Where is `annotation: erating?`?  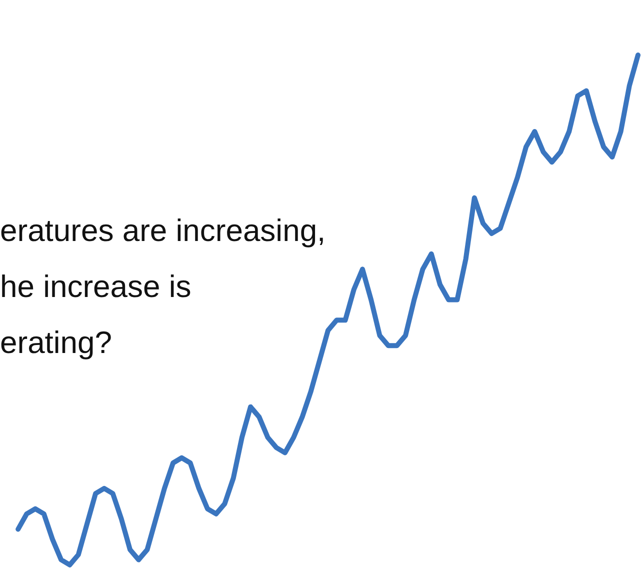 annotation: erating? is located at coordinates (56, 342).